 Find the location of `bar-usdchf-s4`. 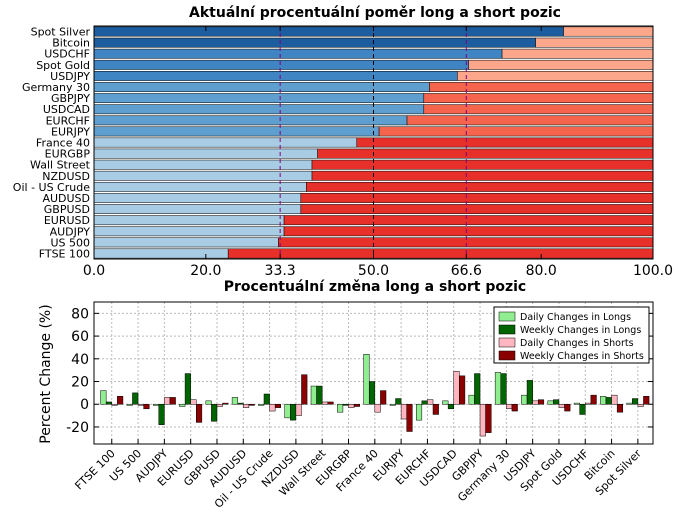

bar-usdchf-s4 is located at coordinates (593, 399).